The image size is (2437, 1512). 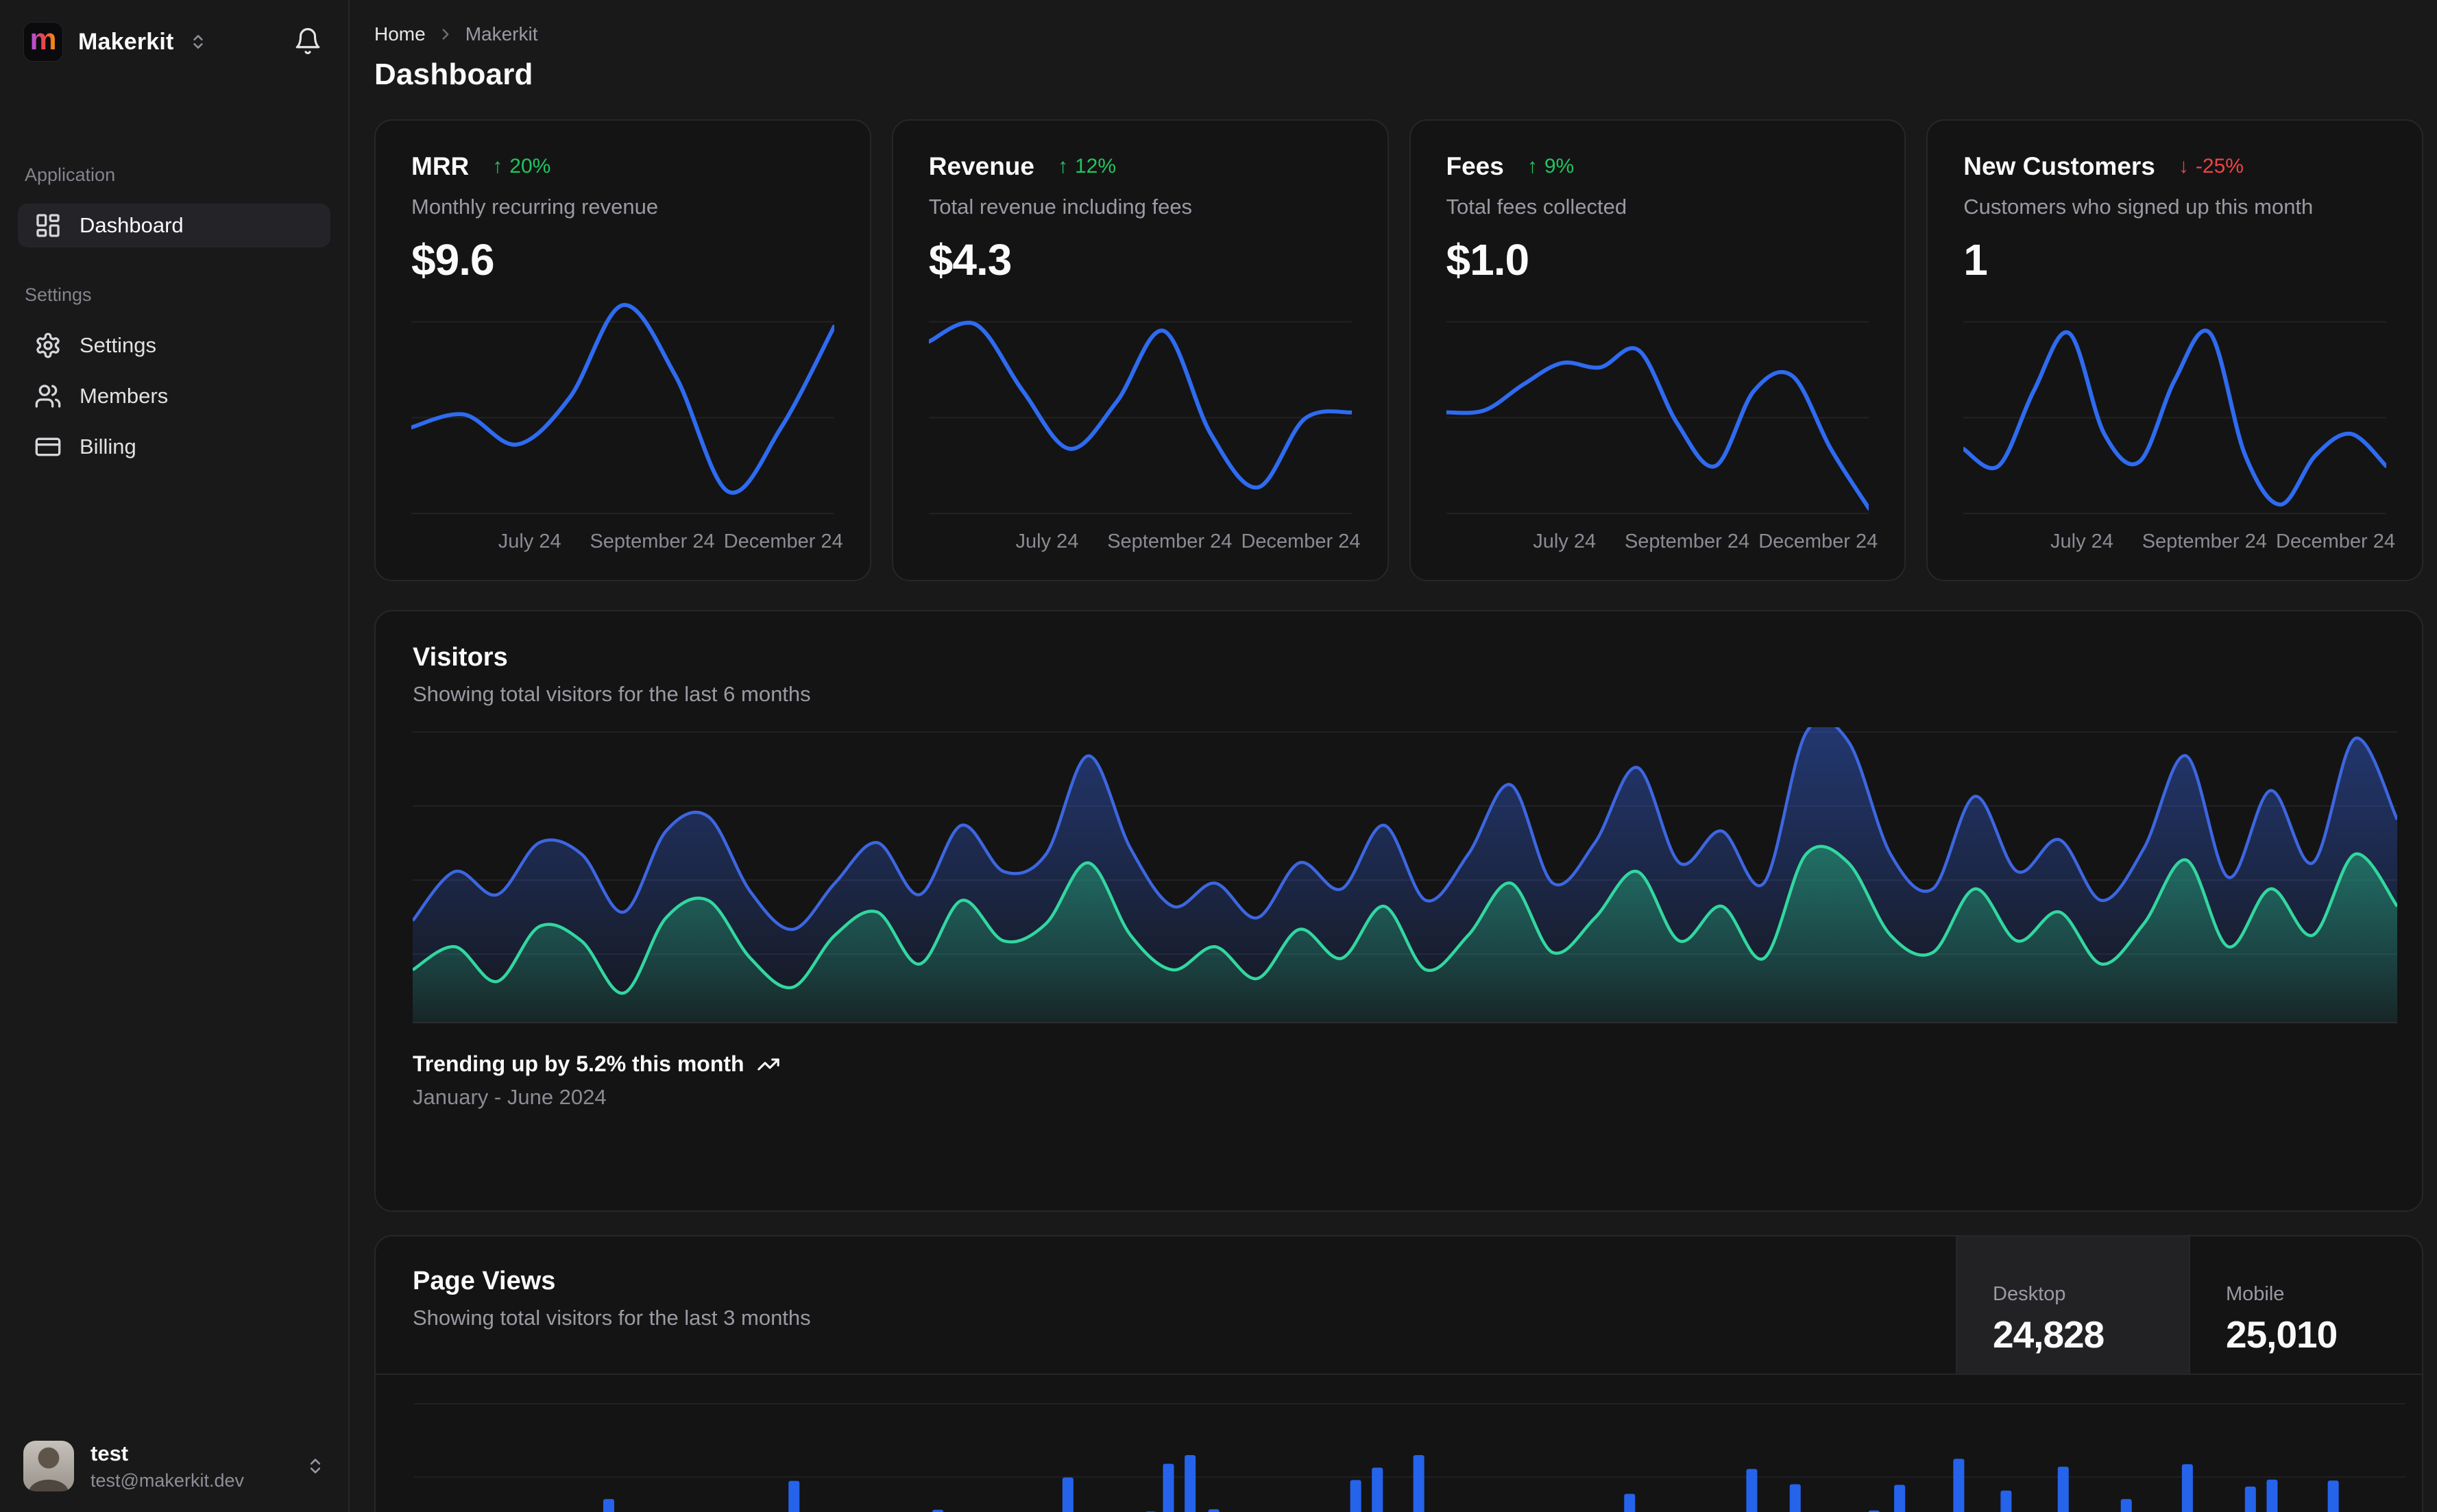 What do you see at coordinates (1061, 207) in the screenshot?
I see `stat-description: Total revenue including fees` at bounding box center [1061, 207].